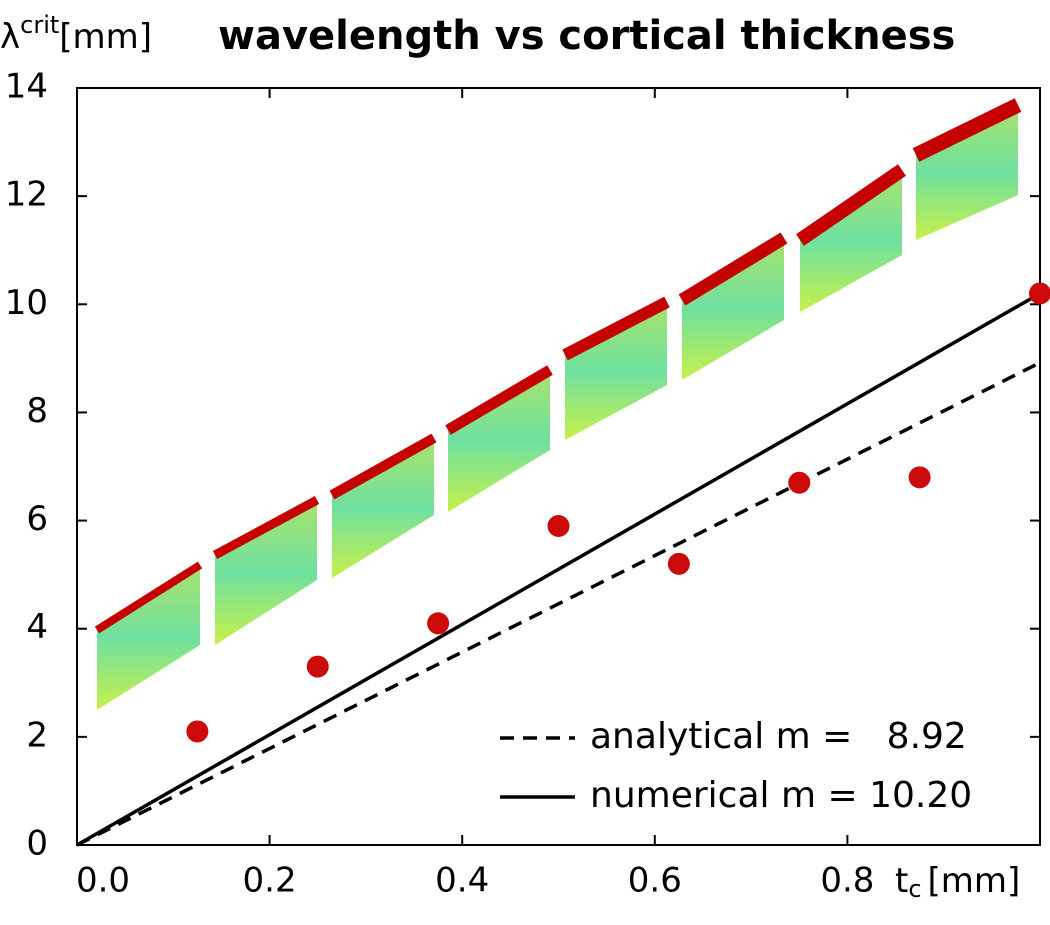  What do you see at coordinates (10, 37) in the screenshot?
I see `y-label-symbol: λ` at bounding box center [10, 37].